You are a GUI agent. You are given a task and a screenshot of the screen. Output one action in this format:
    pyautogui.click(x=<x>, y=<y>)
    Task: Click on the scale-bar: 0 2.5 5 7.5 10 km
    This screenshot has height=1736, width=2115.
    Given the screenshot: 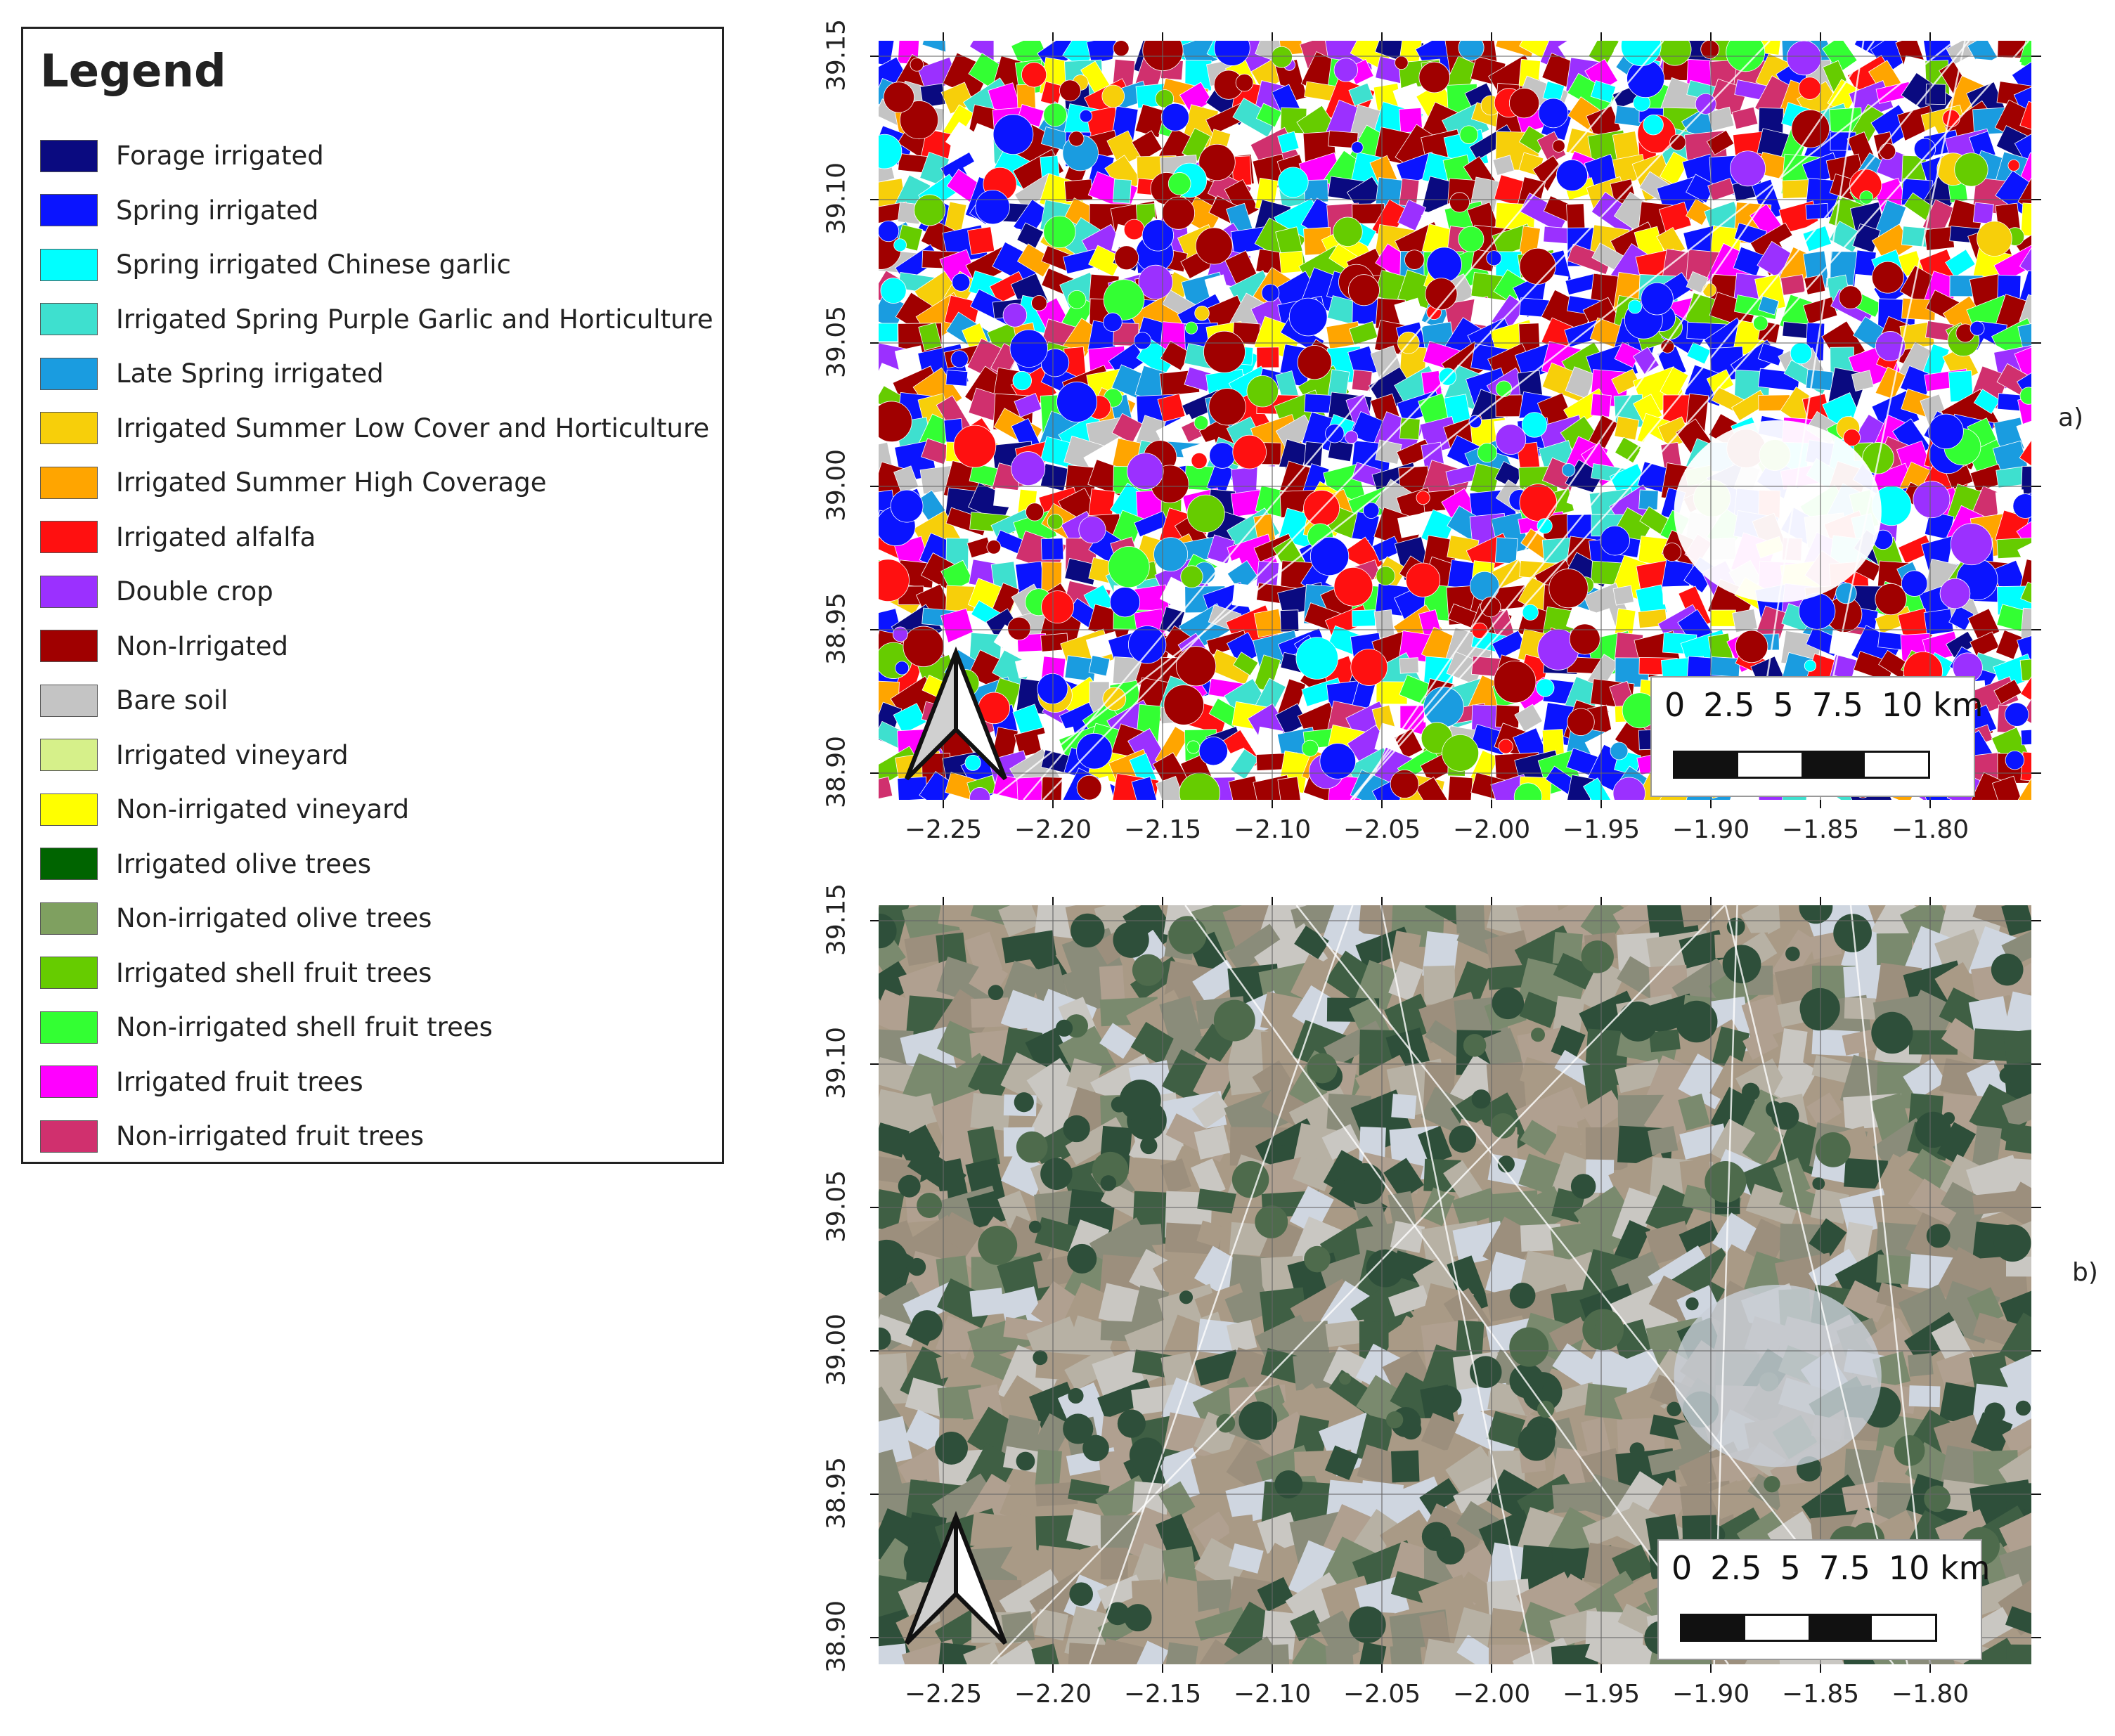 What is the action you would take?
    pyautogui.click(x=1816, y=736)
    